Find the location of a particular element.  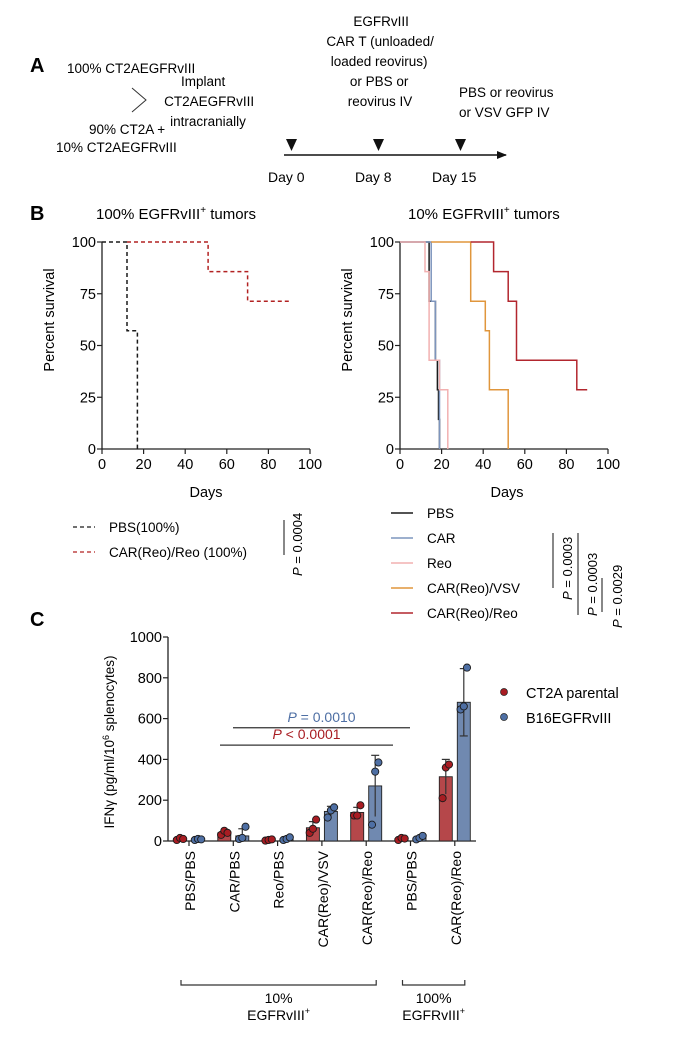

x-tick-label: 40 is located at coordinates (185, 465).